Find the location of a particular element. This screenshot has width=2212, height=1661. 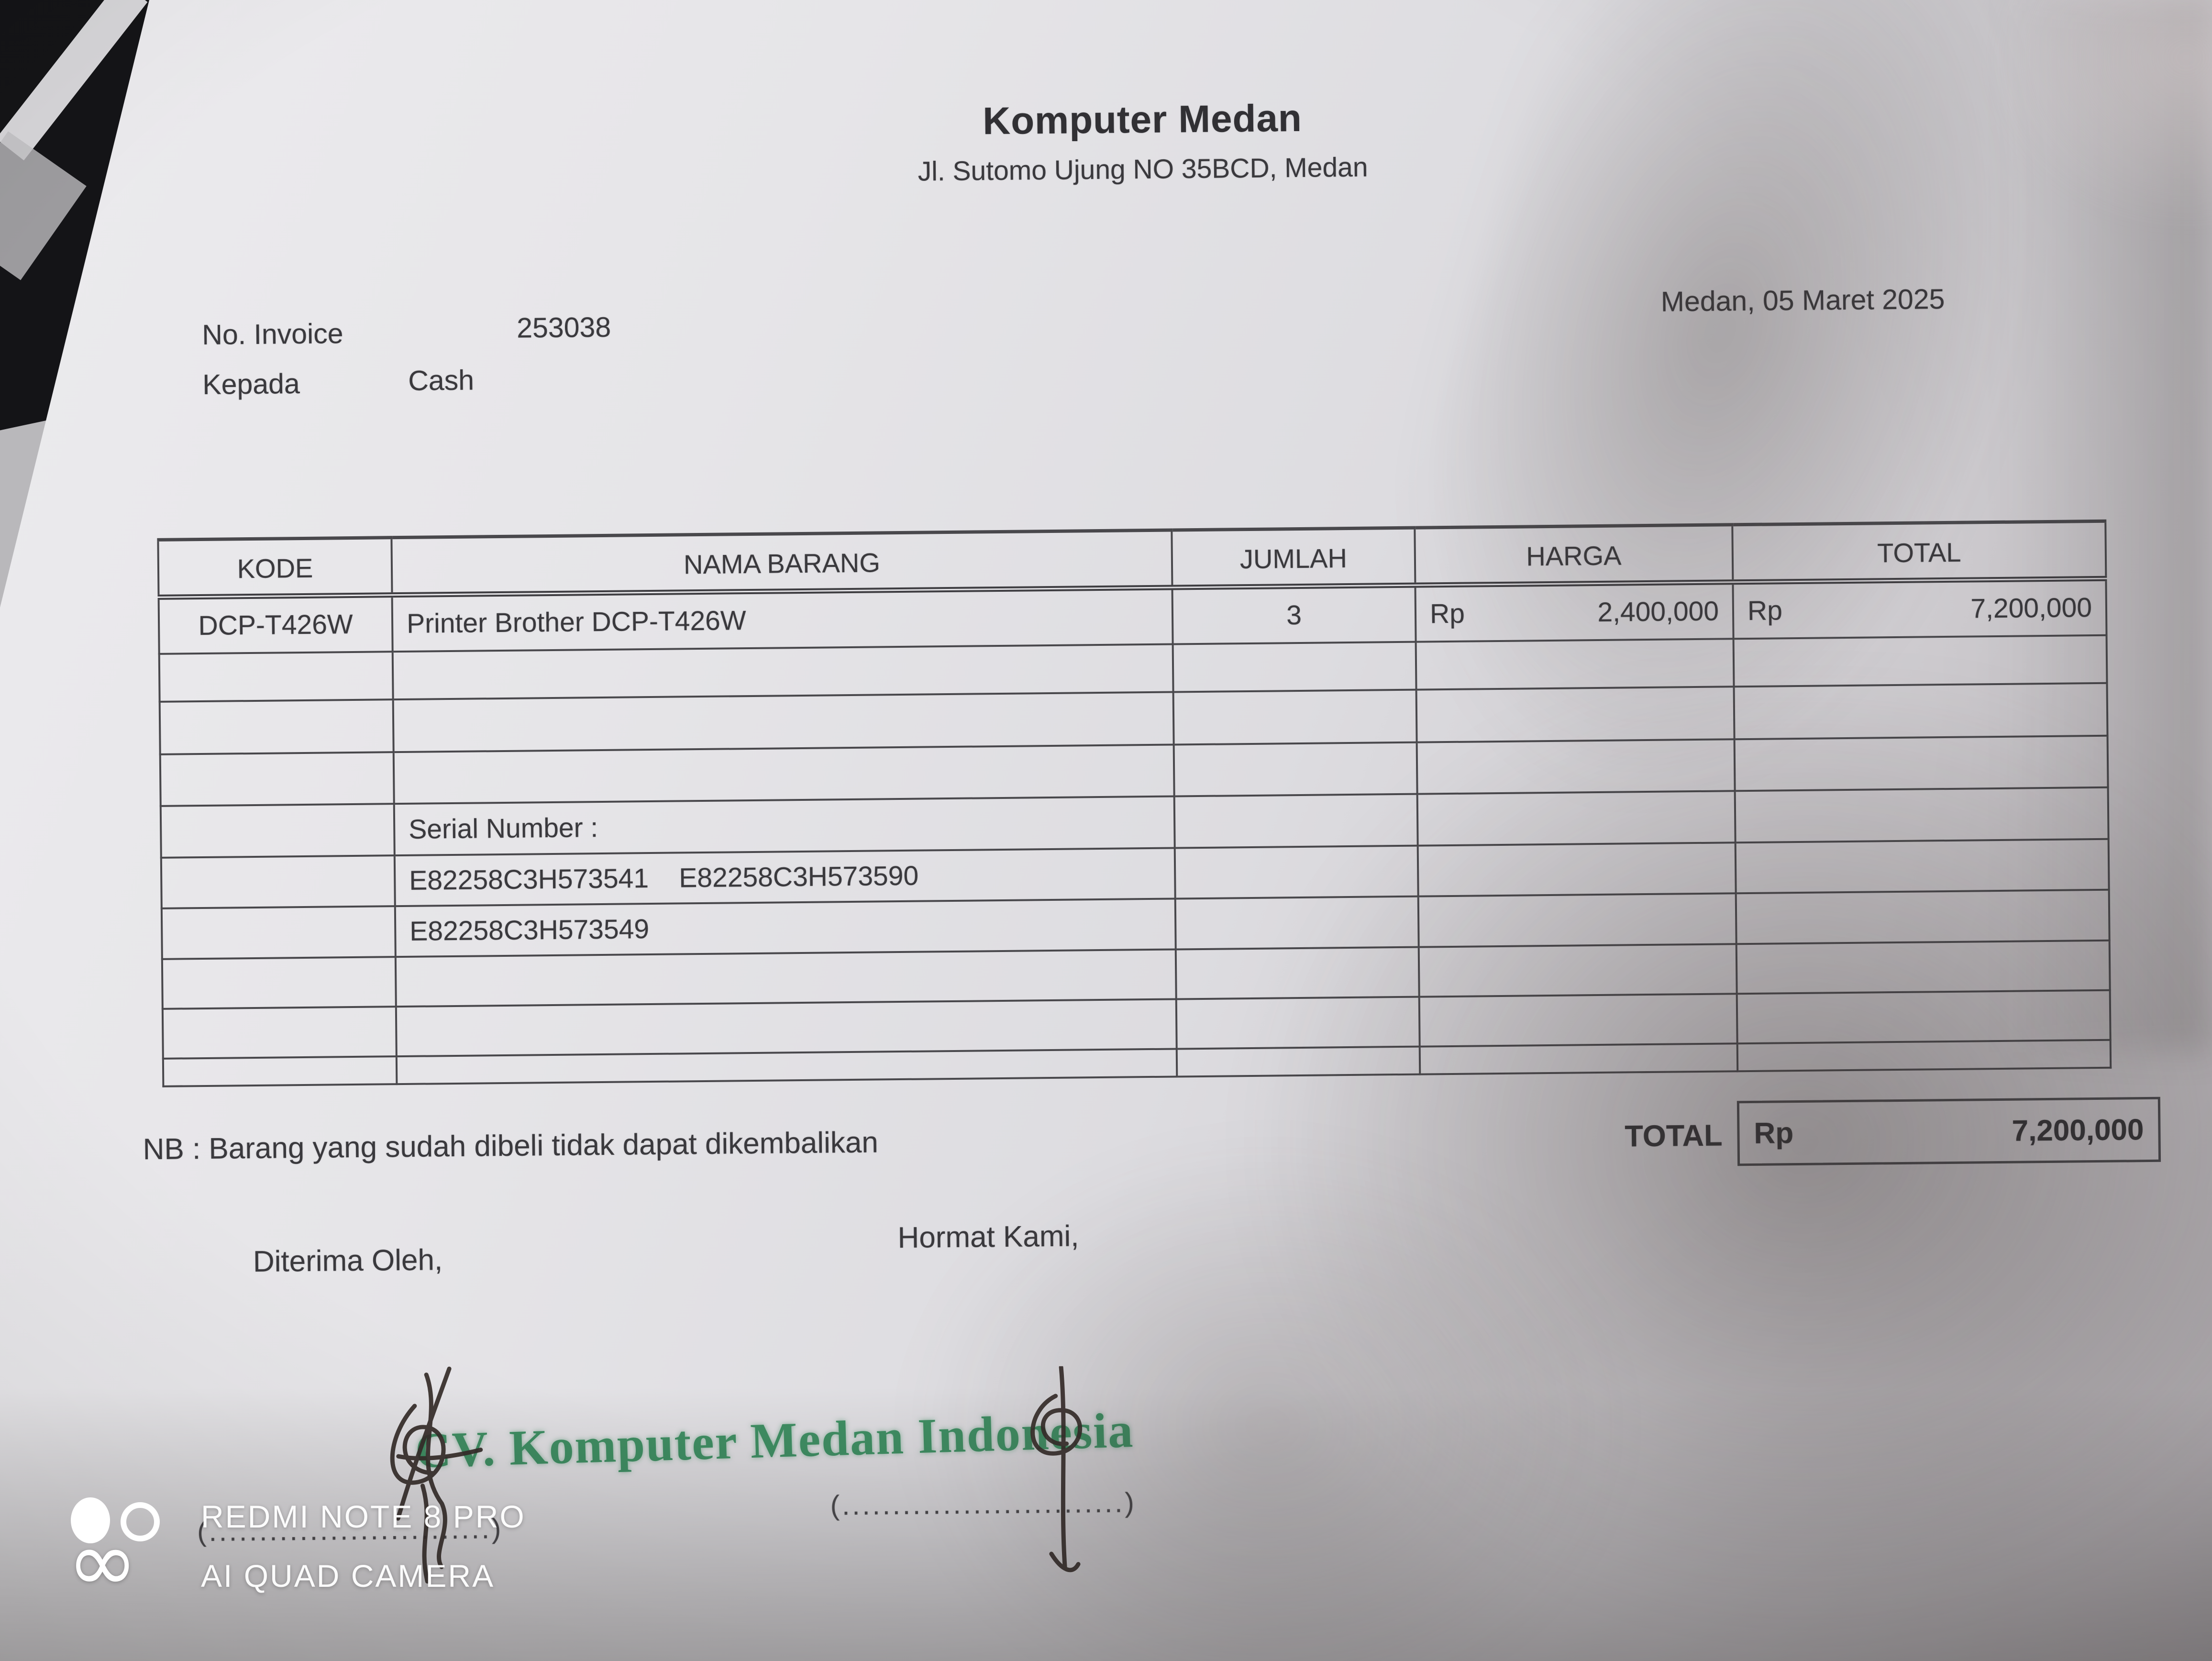

cell-serial-label: Serial Number : is located at coordinates (784, 826).